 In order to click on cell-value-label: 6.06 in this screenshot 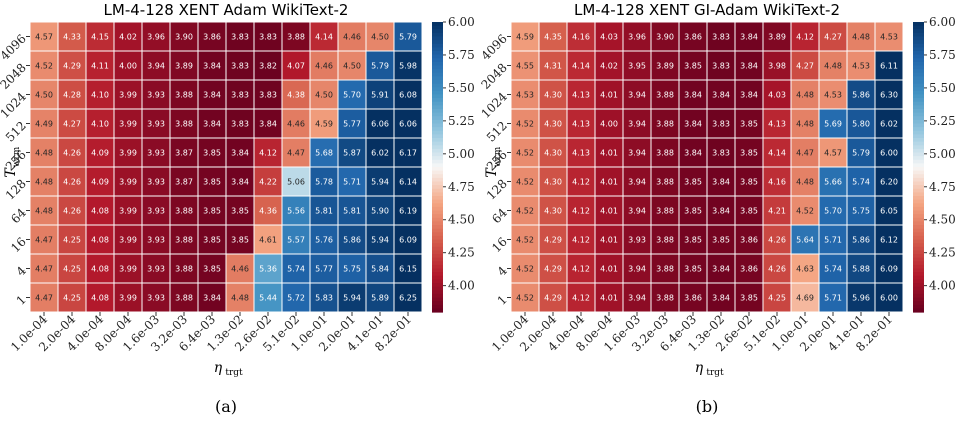, I will do `click(380, 124)`.